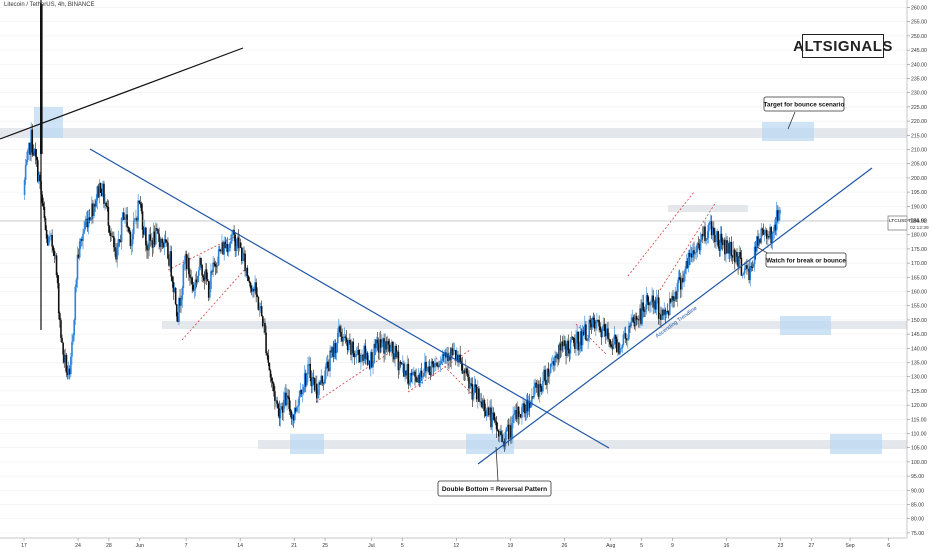 The image size is (932, 550). I want to click on watch-callout-box, so click(806, 260).